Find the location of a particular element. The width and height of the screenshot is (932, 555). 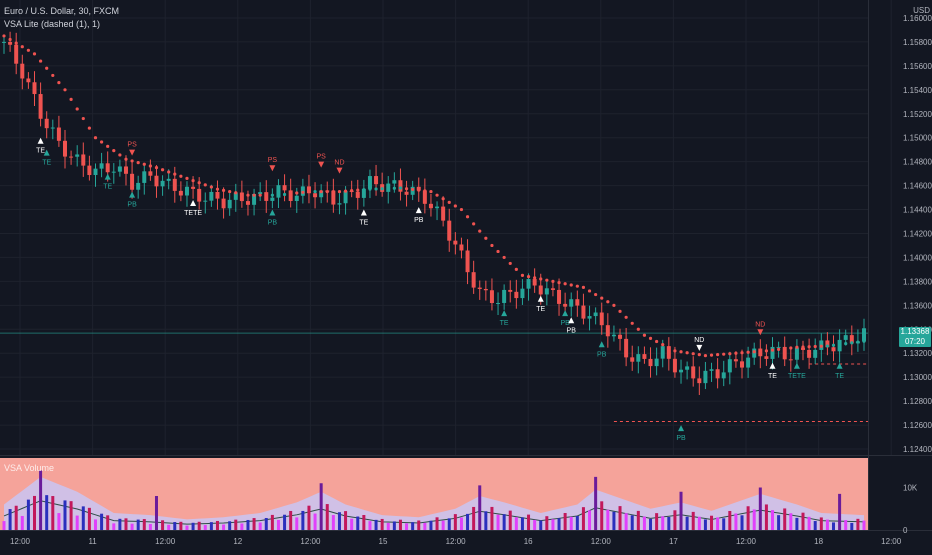

time-axis-border is located at coordinates (466, 530).